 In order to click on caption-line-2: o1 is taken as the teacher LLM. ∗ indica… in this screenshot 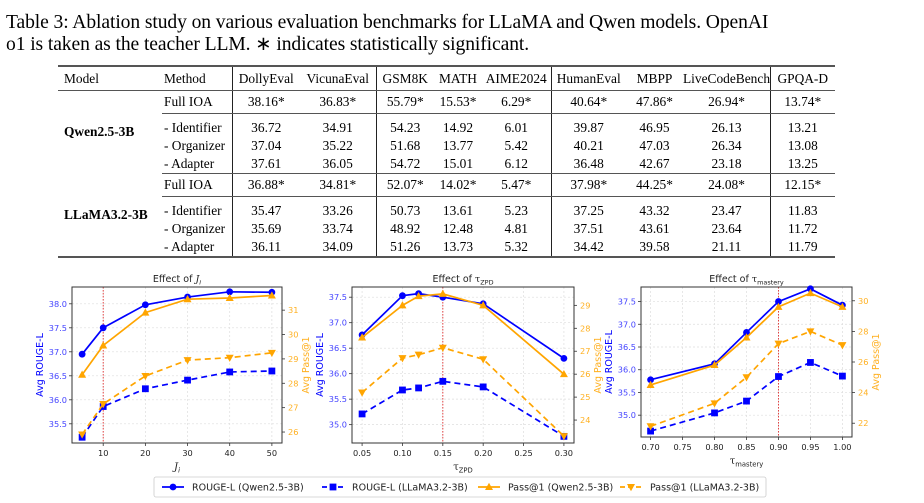, I will do `click(268, 44)`.